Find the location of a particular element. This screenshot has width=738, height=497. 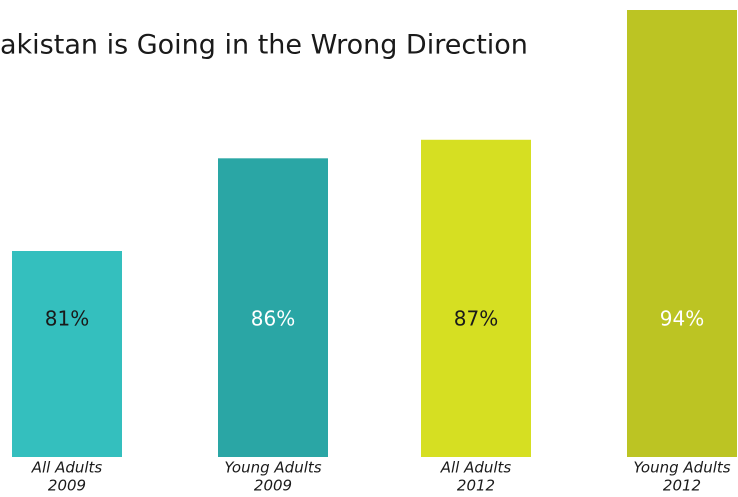

chart-title: akistan is Going in the Wrong Direction is located at coordinates (264, 45).